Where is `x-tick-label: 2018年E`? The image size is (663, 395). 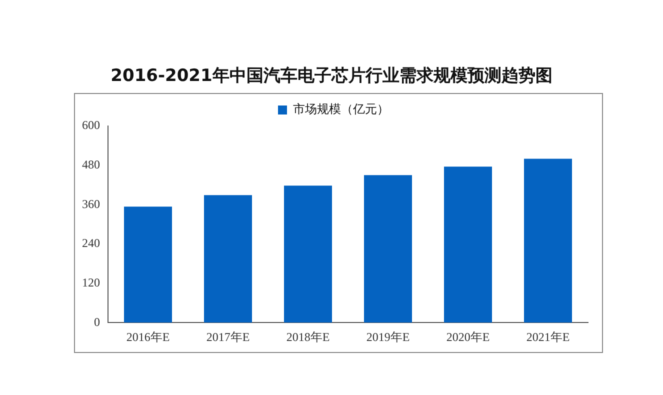 x-tick-label: 2018年E is located at coordinates (308, 337).